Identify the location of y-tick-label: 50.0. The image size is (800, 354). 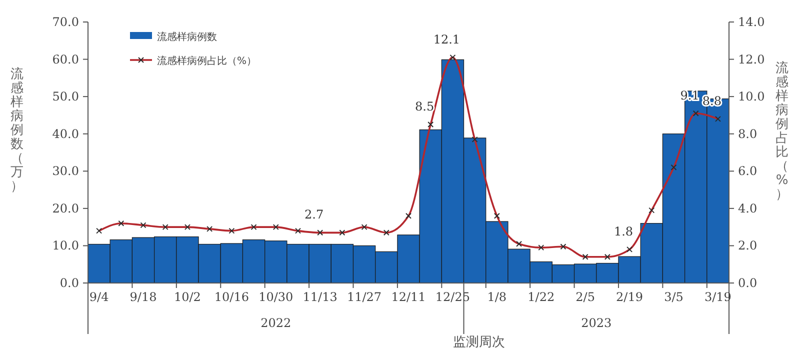
(65, 97).